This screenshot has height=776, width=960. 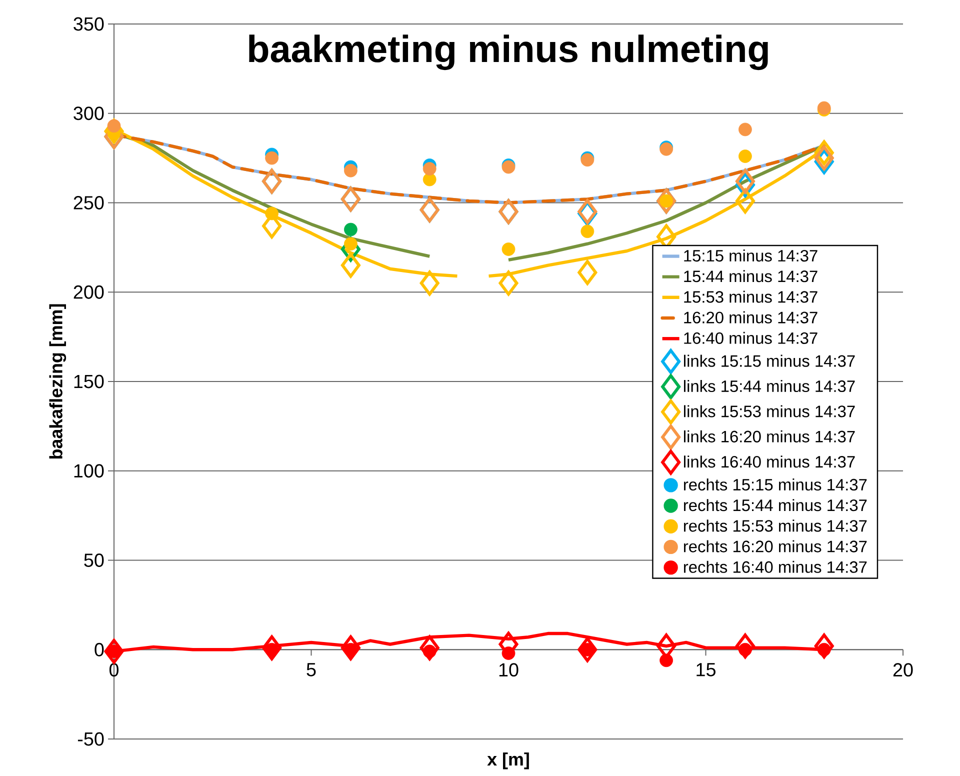 What do you see at coordinates (89, 292) in the screenshot?
I see `y-tick-label: 200` at bounding box center [89, 292].